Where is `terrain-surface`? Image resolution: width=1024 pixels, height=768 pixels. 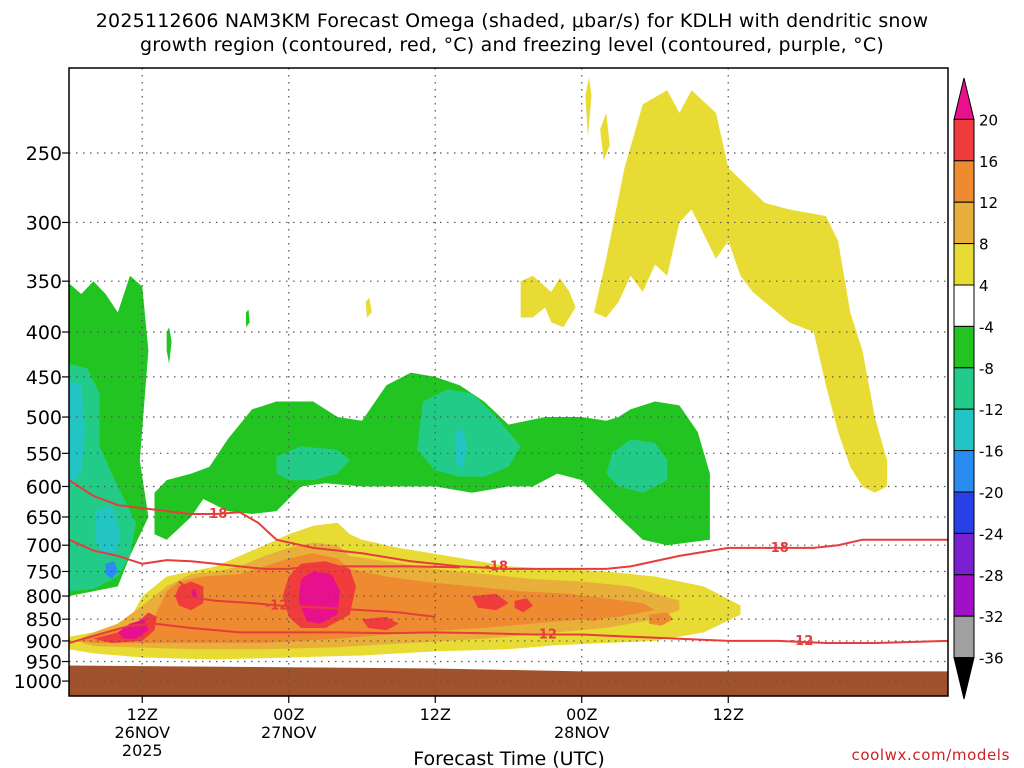 terrain-surface is located at coordinates (508, 680).